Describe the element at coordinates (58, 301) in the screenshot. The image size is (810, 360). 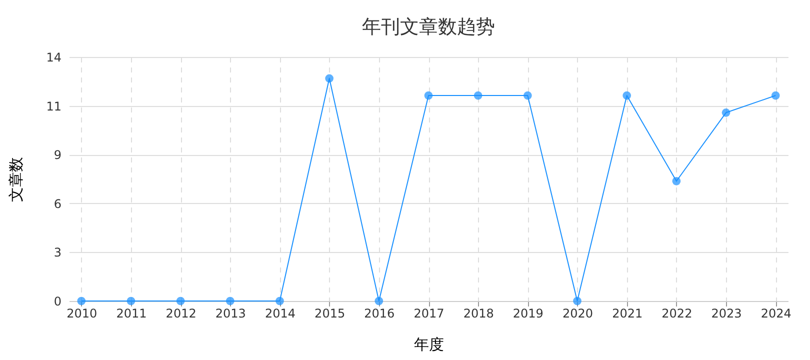
I see `y-tick-label: 0` at that location.